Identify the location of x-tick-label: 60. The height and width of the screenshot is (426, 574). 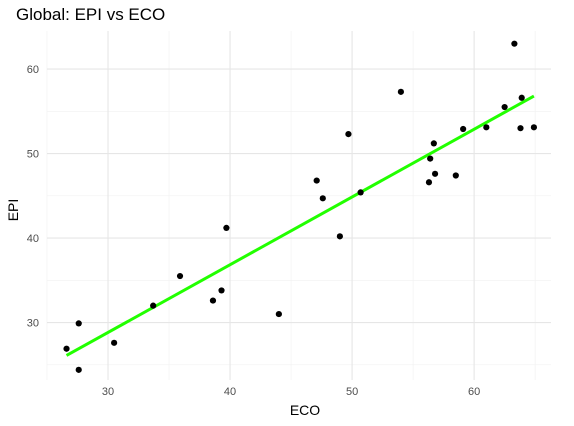
(474, 392).